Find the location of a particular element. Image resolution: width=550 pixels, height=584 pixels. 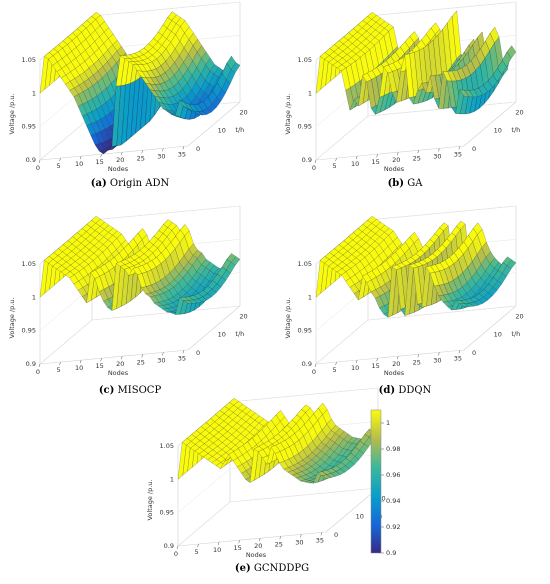

colorbar-tick-label: 0.9 is located at coordinates (391, 553).